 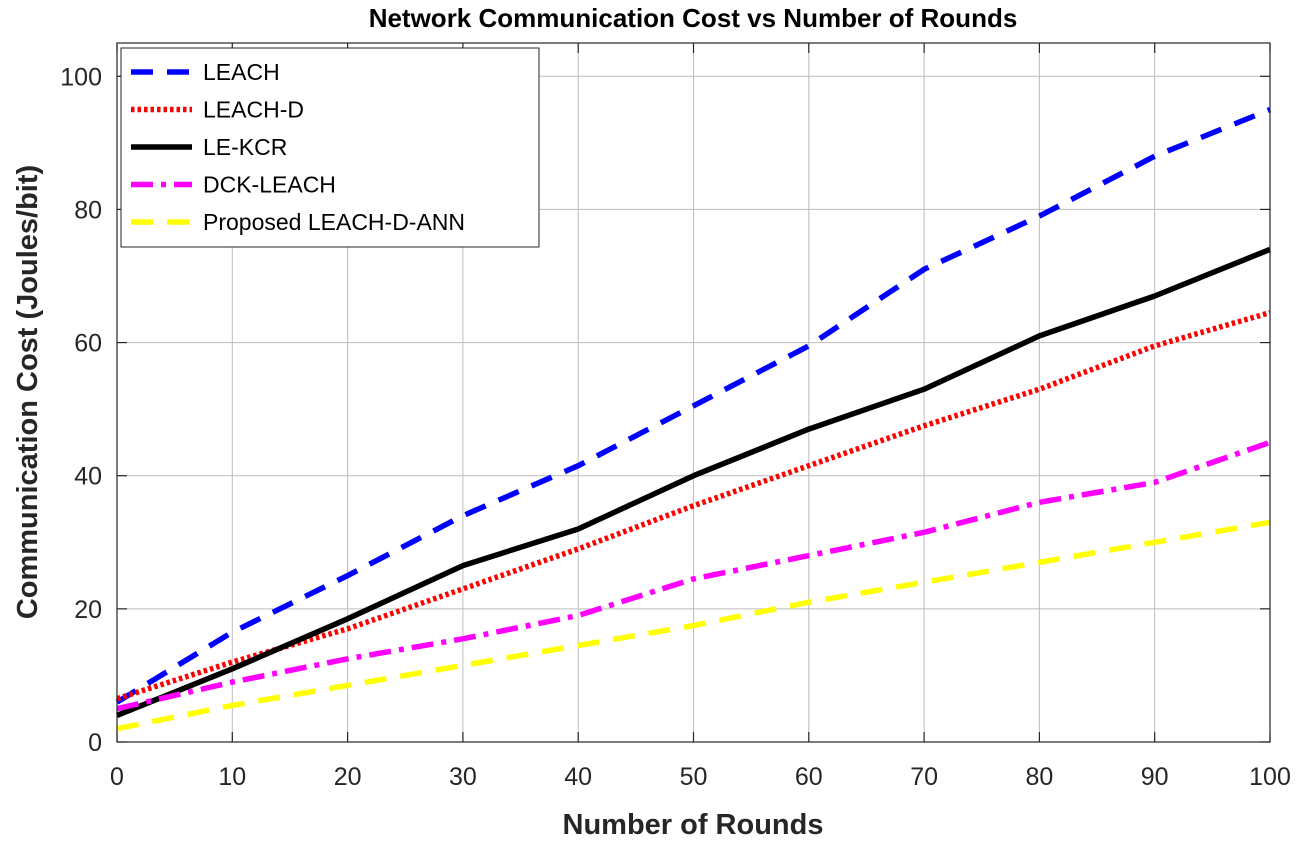 What do you see at coordinates (693, 825) in the screenshot?
I see `x-axis-label: Number of Rounds` at bounding box center [693, 825].